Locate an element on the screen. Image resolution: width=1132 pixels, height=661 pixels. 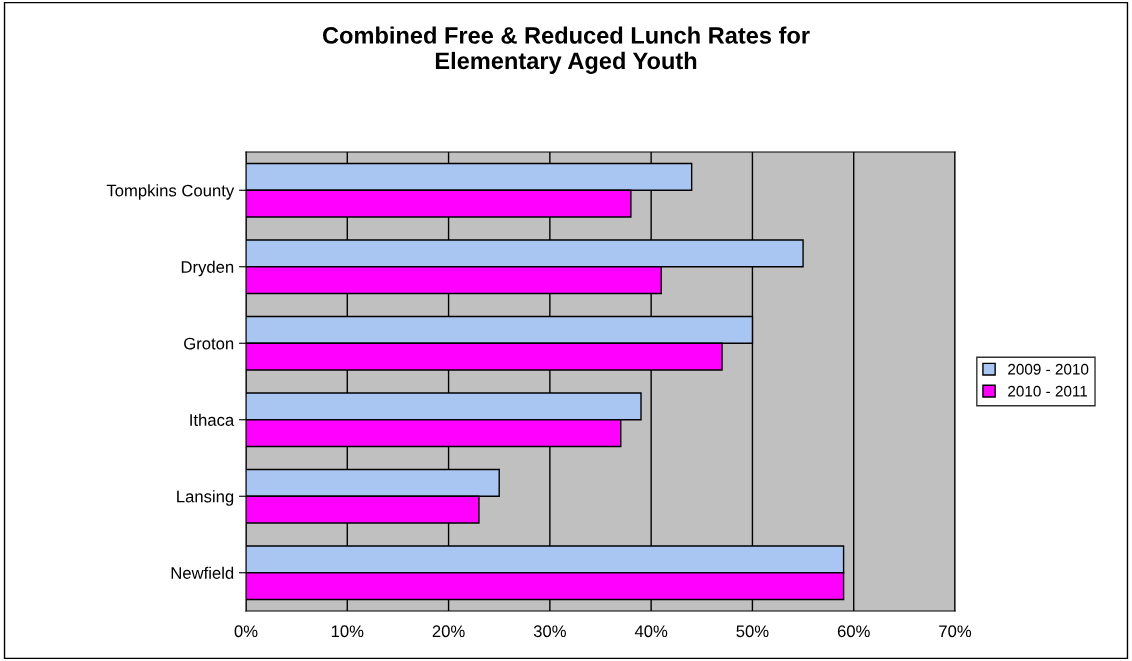
x-tick-label: 70% is located at coordinates (955, 631).